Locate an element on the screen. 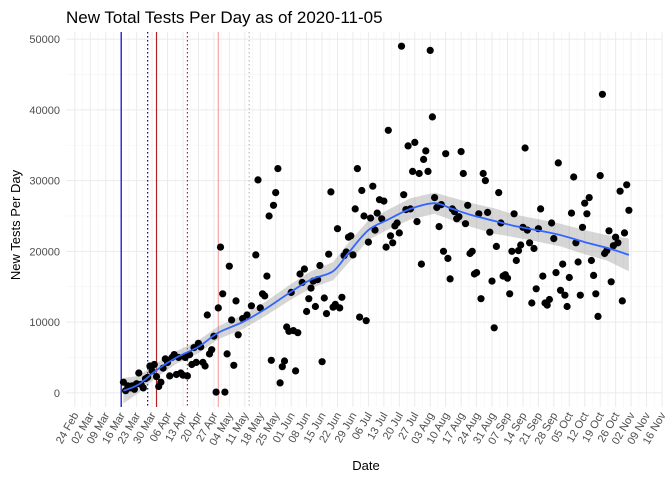  y-tick-label: 50000 is located at coordinates (44, 40).